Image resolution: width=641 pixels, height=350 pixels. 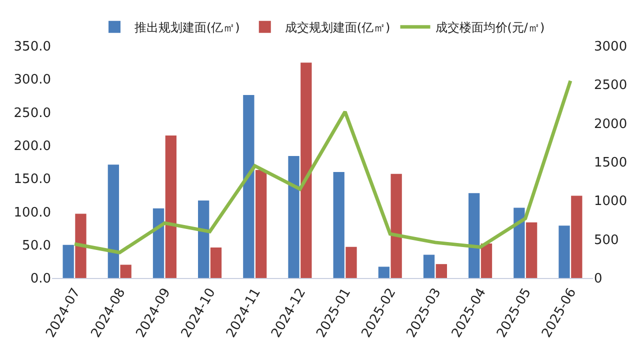 What do you see at coordinates (187, 27) in the screenshot?
I see `legend-label: 推出规划建面(亿㎡)` at bounding box center [187, 27].